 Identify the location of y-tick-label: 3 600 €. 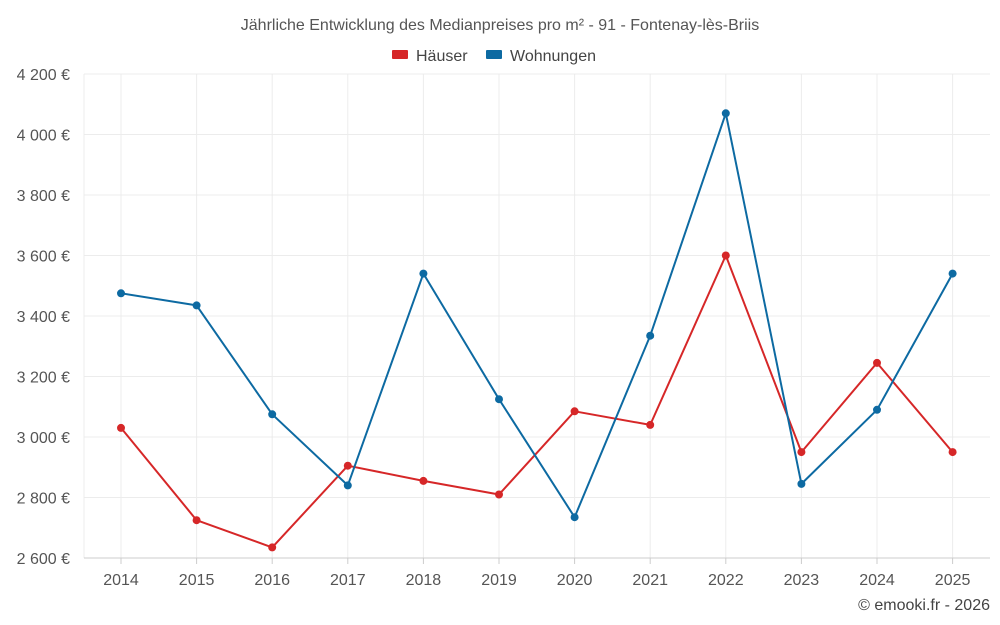
(43, 257).